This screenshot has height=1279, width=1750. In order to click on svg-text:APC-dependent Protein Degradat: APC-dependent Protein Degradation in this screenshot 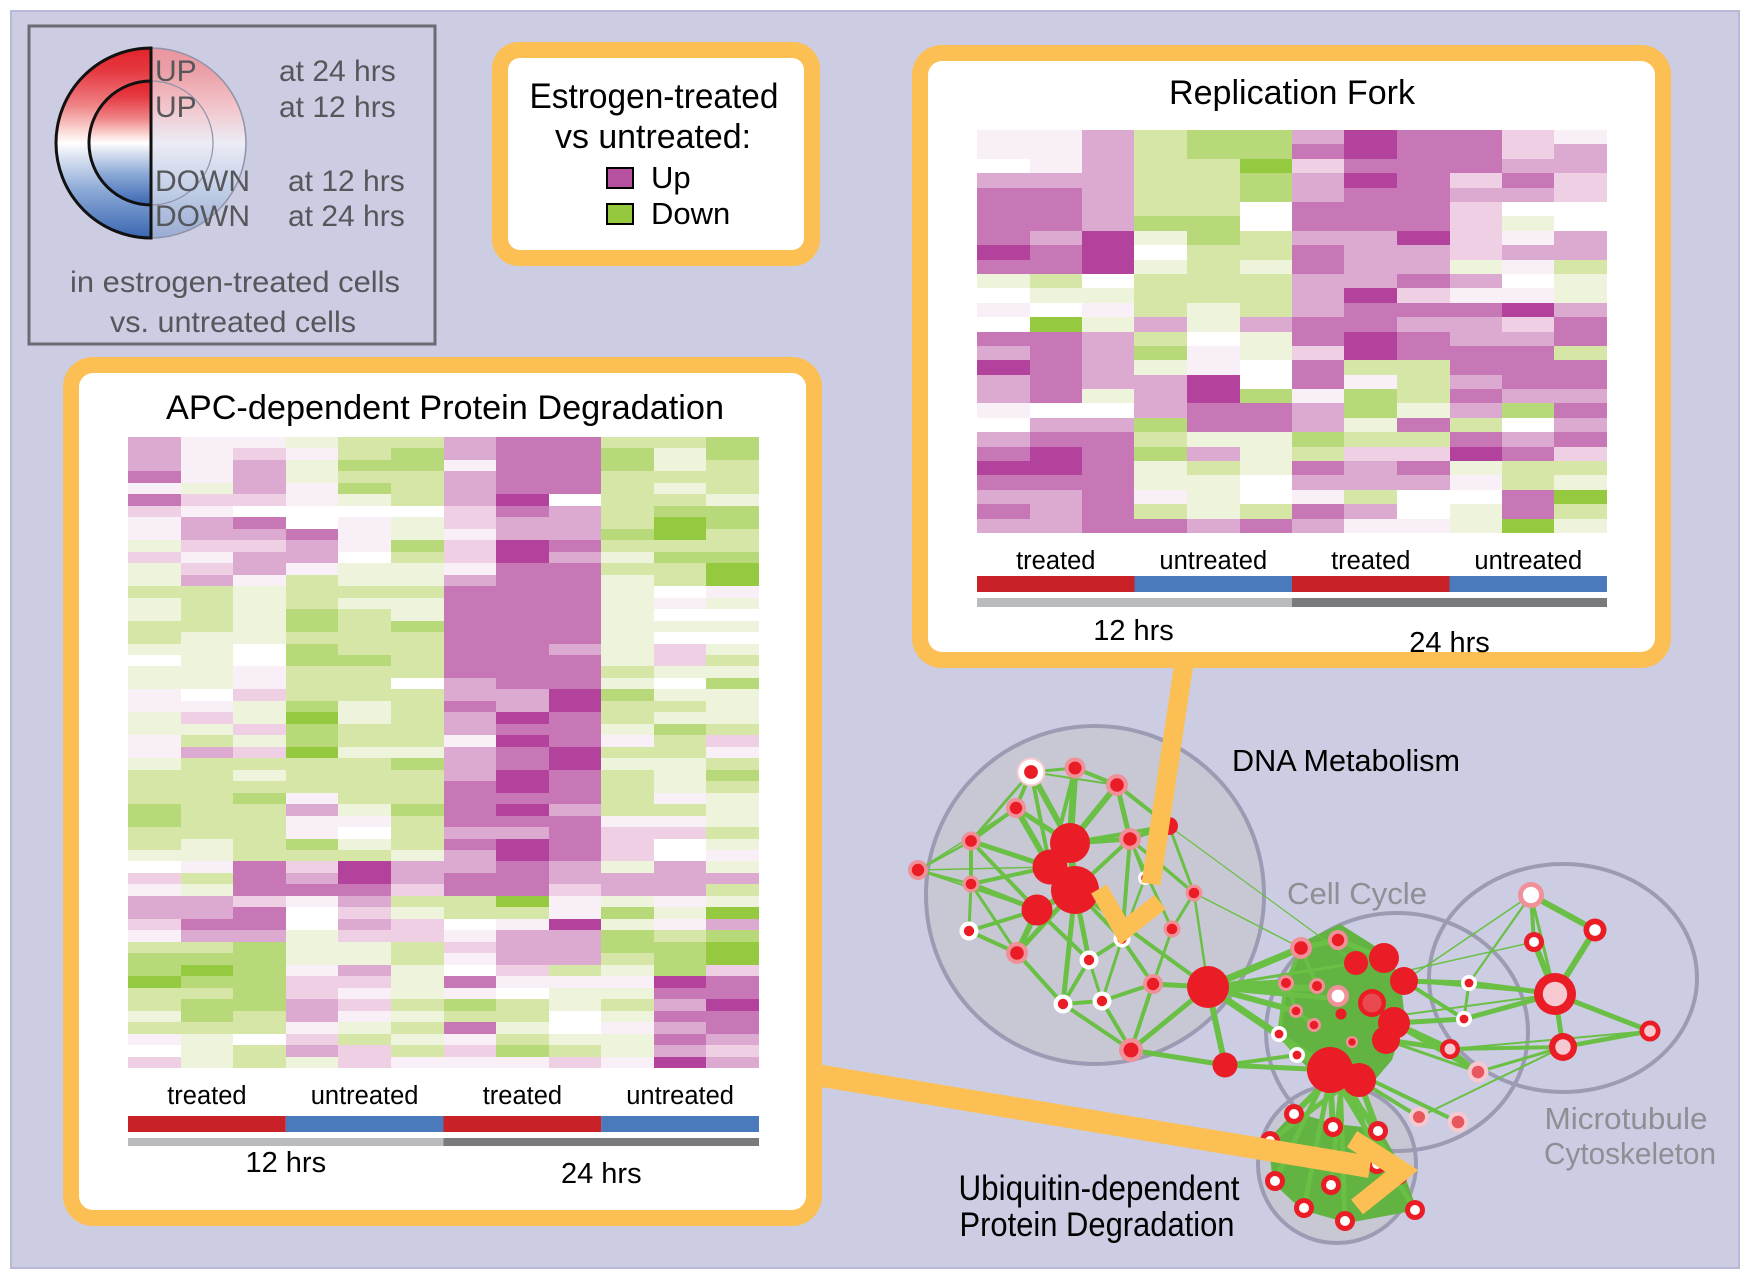, I will do `click(445, 408)`.